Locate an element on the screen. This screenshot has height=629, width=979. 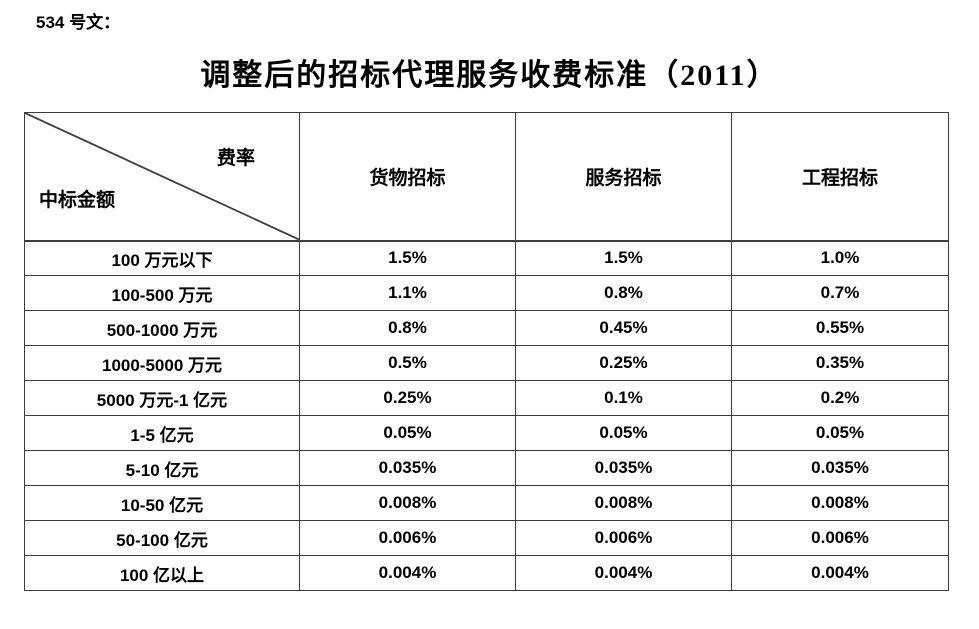
table-row: 500-1000 万元 0.8% 0.45% 0.55% is located at coordinates (486, 328).